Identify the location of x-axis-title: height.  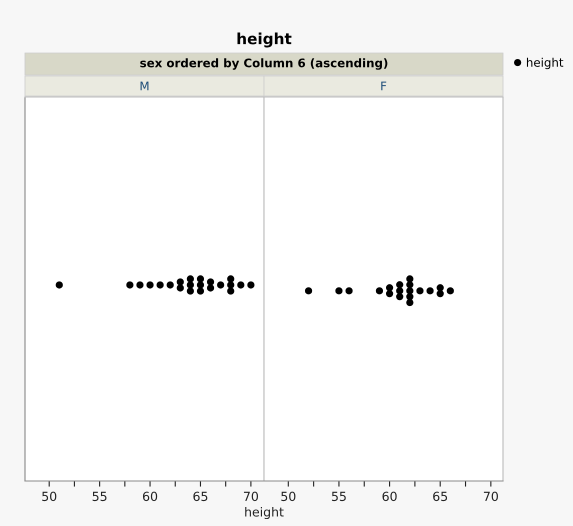
(264, 513).